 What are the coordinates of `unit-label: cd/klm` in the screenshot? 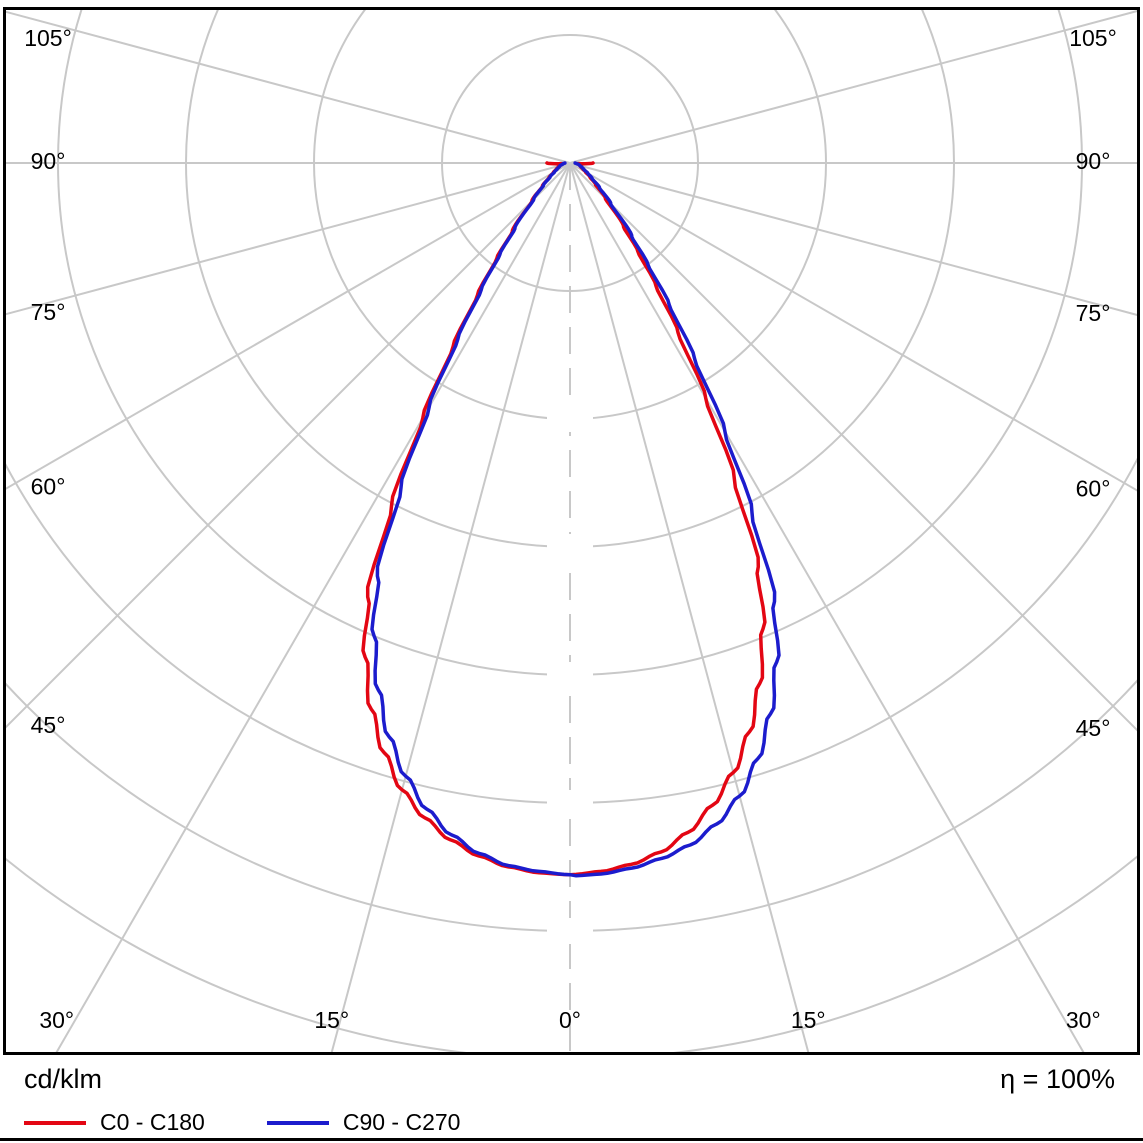 It's located at (63, 1079).